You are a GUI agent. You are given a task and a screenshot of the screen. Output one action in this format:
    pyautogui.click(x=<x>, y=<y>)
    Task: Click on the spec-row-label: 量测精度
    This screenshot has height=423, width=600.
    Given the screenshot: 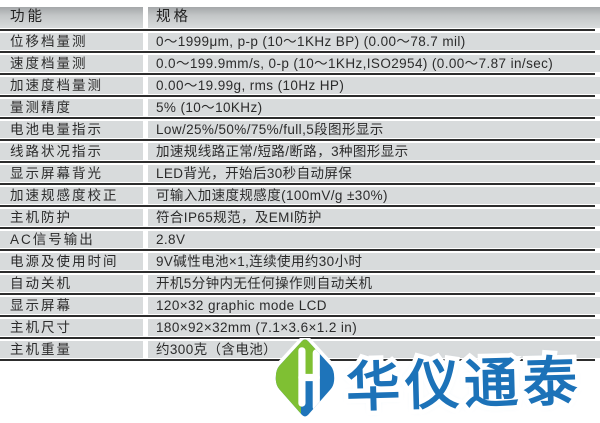 What is the action you would take?
    pyautogui.click(x=71, y=107)
    